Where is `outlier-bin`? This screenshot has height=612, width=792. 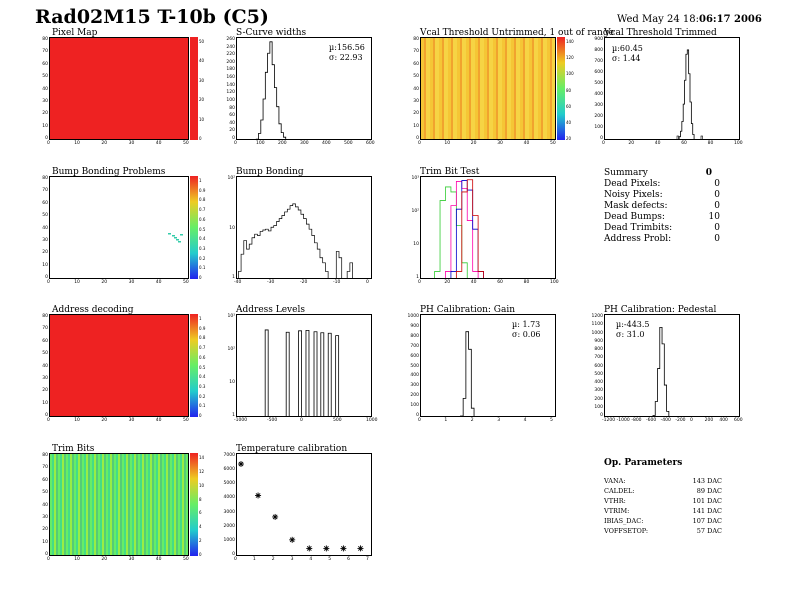 outlier-bin is located at coordinates (677, 137).